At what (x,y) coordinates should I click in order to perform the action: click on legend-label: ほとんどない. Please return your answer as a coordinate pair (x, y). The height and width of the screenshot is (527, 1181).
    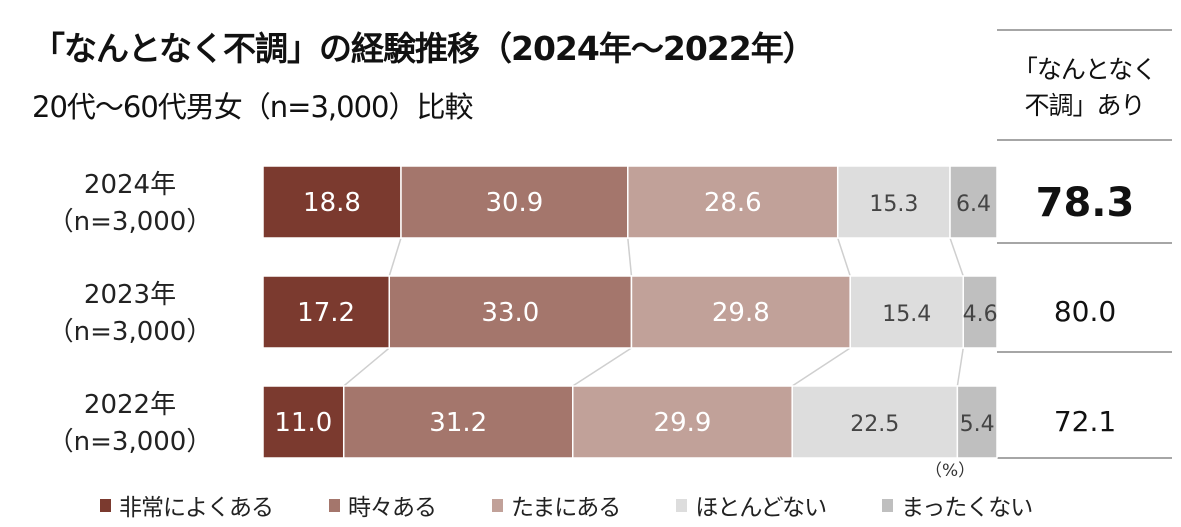
    Looking at the image, I should click on (761, 508).